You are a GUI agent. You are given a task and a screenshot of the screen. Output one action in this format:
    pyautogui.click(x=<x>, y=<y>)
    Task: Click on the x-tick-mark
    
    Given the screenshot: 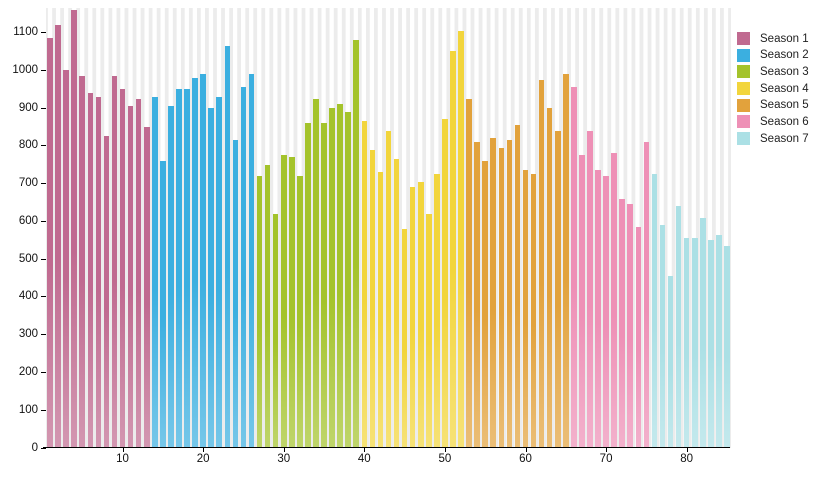 What is the action you would take?
    pyautogui.click(x=365, y=450)
    